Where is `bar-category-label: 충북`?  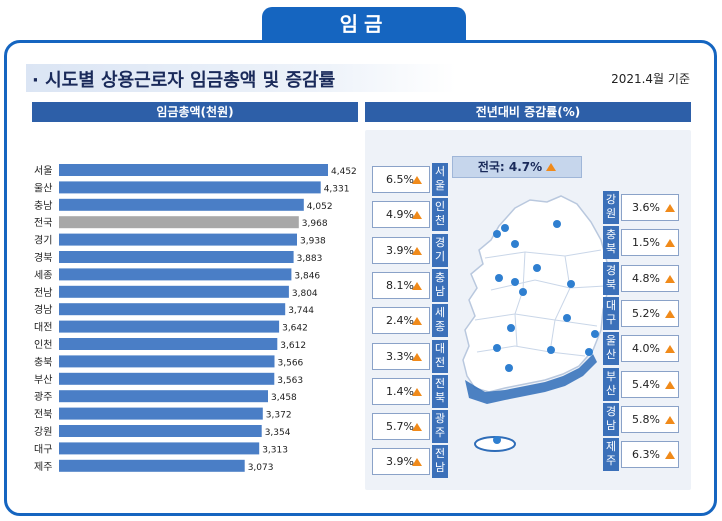 bar-category-label: 충북 is located at coordinates (43, 362).